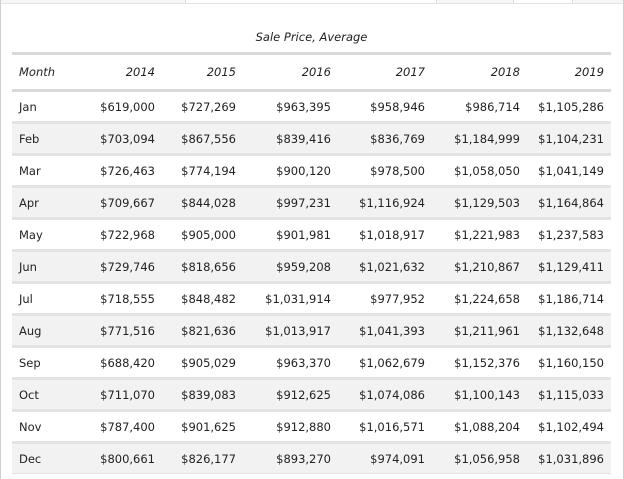  I want to click on price-cell: $1,056,958, so click(479, 458).